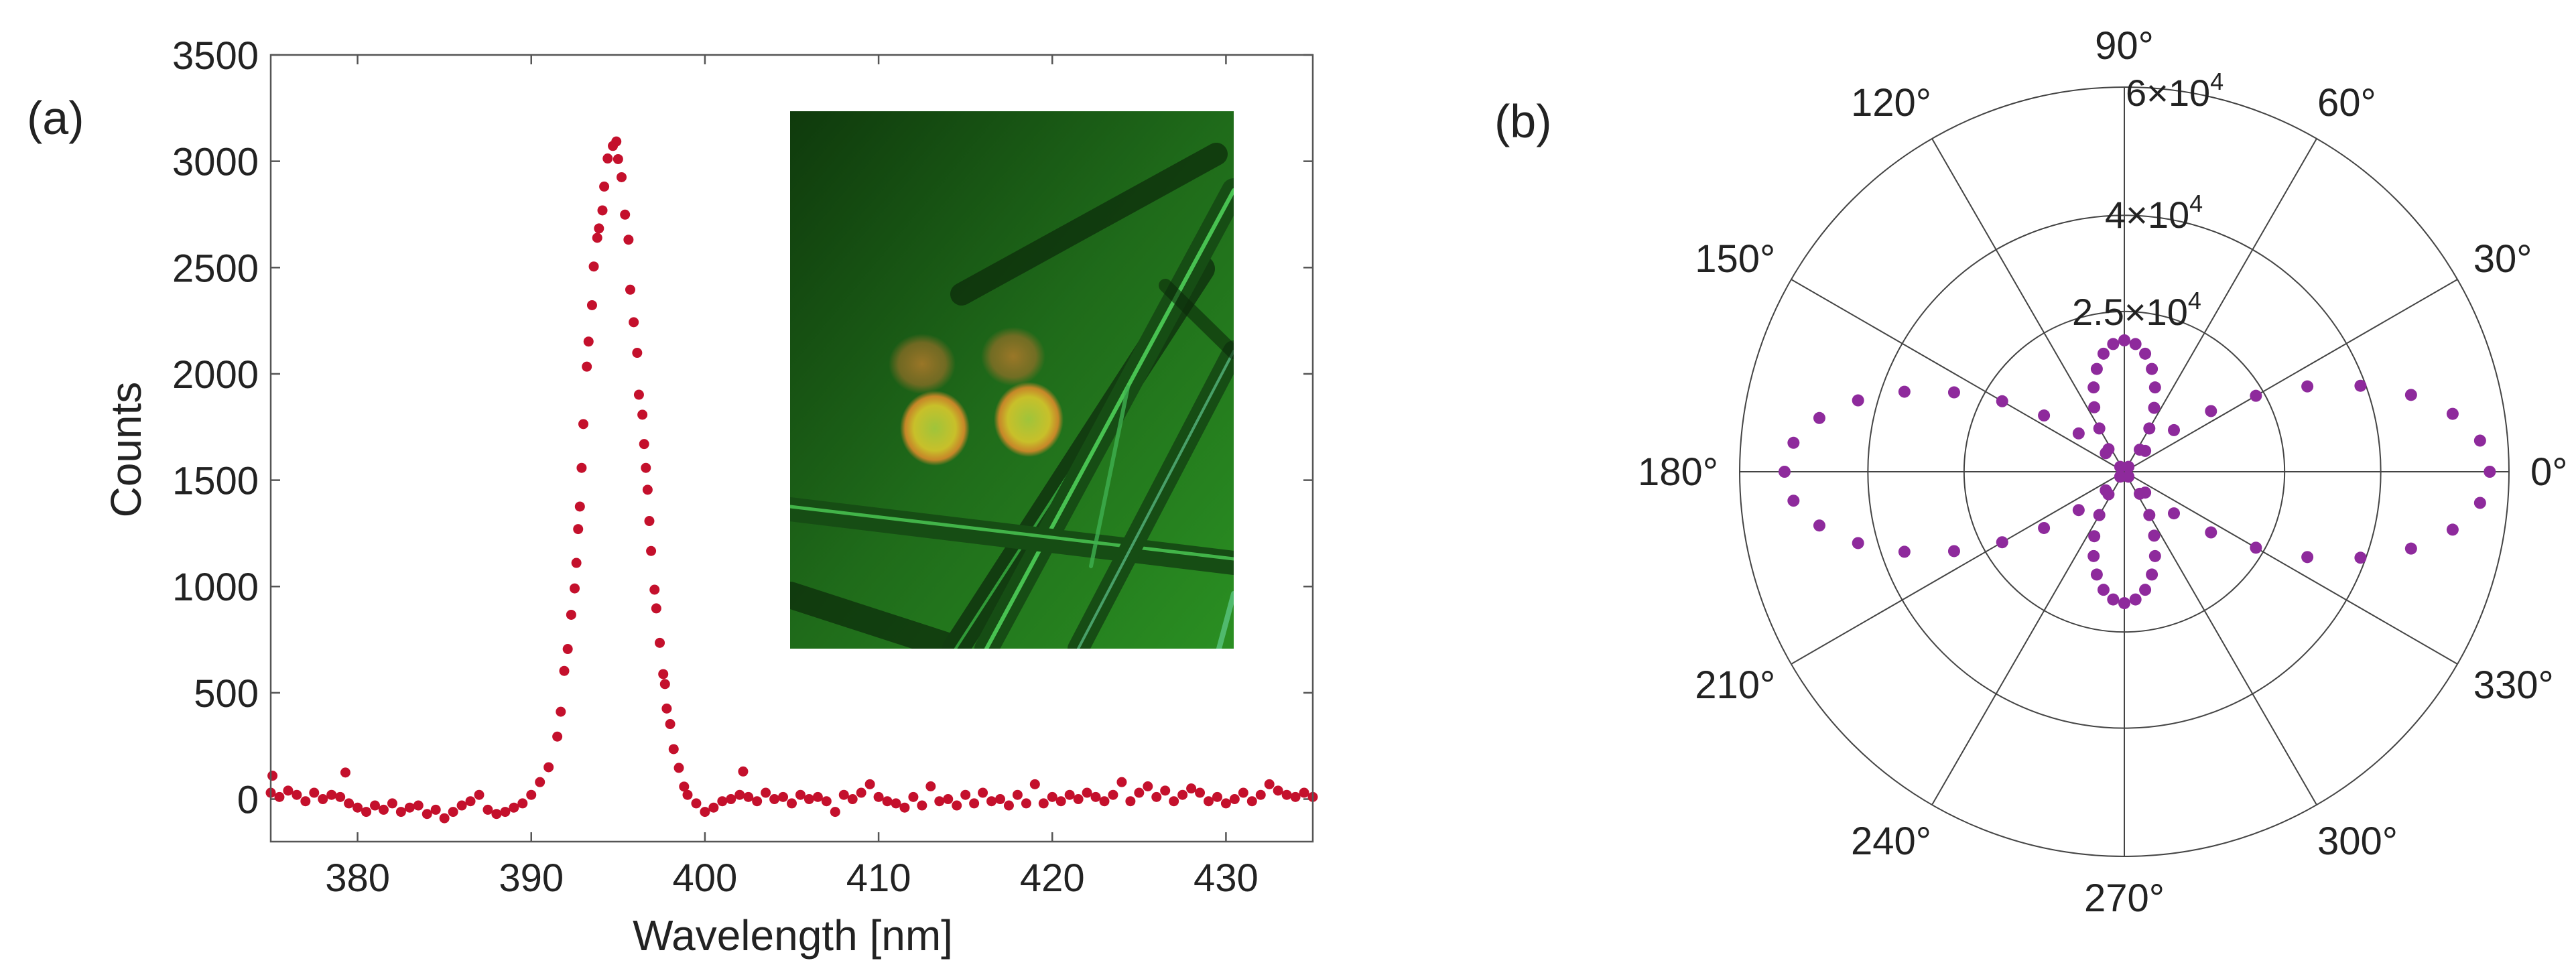 The height and width of the screenshot is (979, 2576). Describe the element at coordinates (1052, 878) in the screenshot. I see `x-tick-label: 420` at that location.